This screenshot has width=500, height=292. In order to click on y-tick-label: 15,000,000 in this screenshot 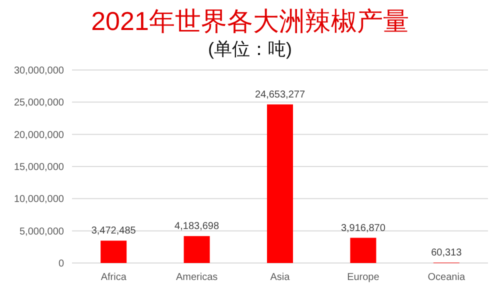, I will do `click(39, 167)`.